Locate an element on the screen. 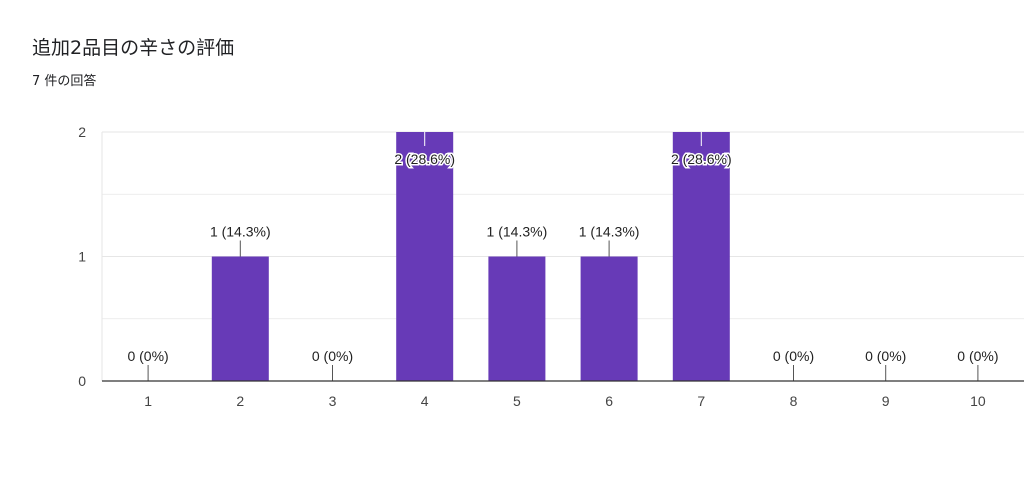  x-tick-label: 6 is located at coordinates (609, 401).